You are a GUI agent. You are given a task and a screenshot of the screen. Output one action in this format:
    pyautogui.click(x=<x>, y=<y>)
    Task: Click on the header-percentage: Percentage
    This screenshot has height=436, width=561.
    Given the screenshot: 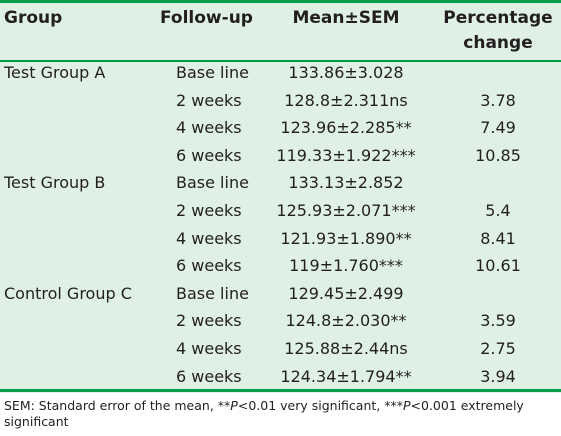 What is the action you would take?
    pyautogui.click(x=498, y=18)
    